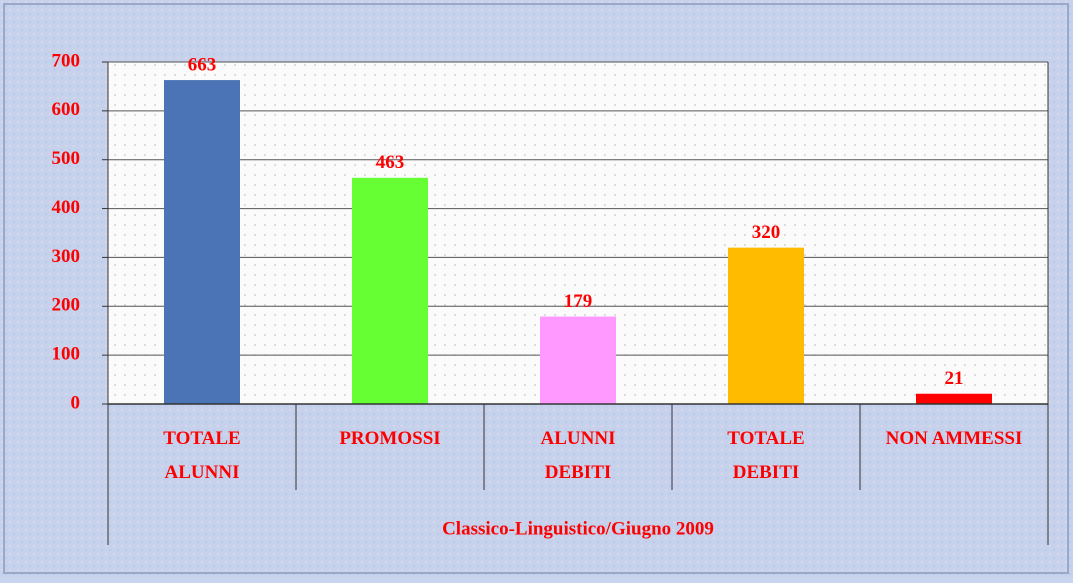 Image resolution: width=1073 pixels, height=583 pixels. I want to click on x-tick-label: ALUNNI DEBITI, so click(578, 455).